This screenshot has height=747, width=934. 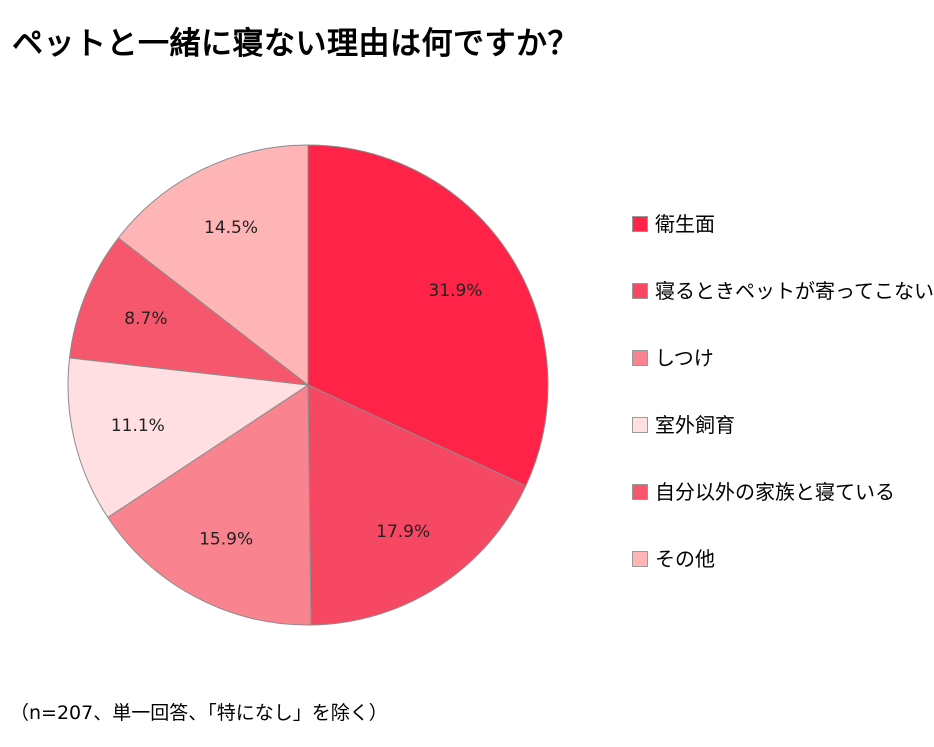 What do you see at coordinates (138, 426) in the screenshot?
I see `pie-value-label-4: 11.1%` at bounding box center [138, 426].